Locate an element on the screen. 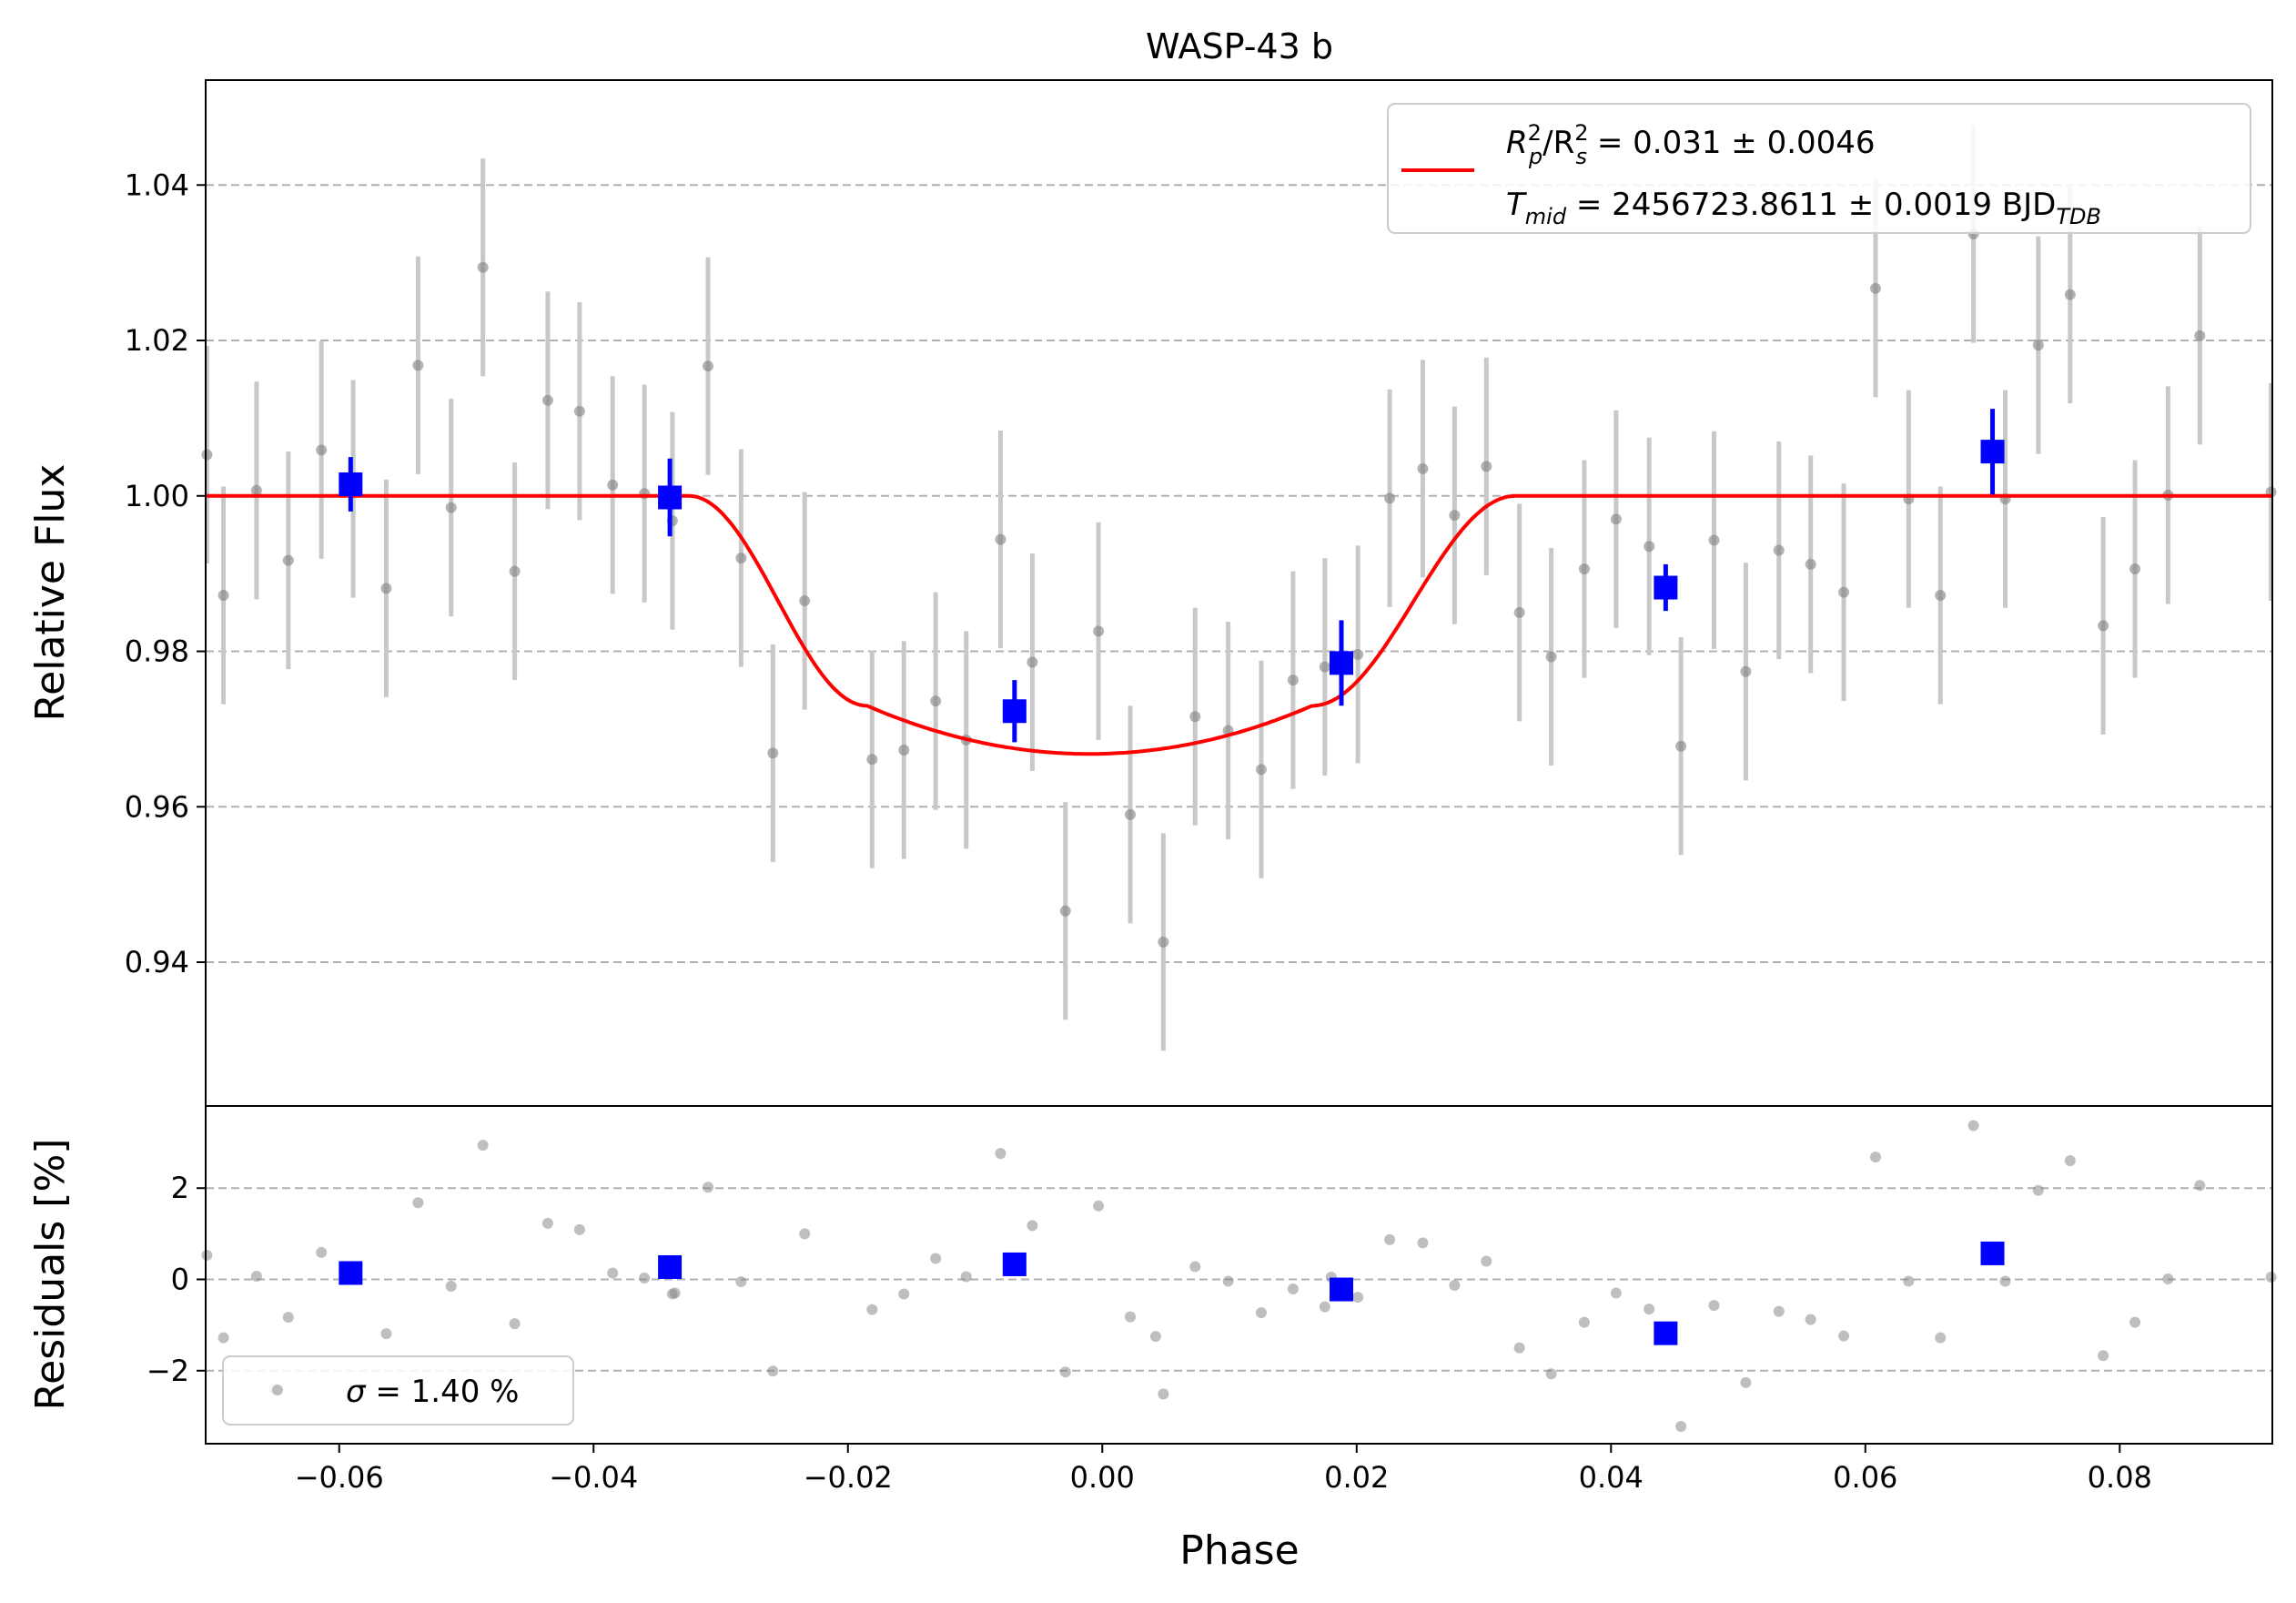  bottom-ytick-label: 2 is located at coordinates (180, 1188).